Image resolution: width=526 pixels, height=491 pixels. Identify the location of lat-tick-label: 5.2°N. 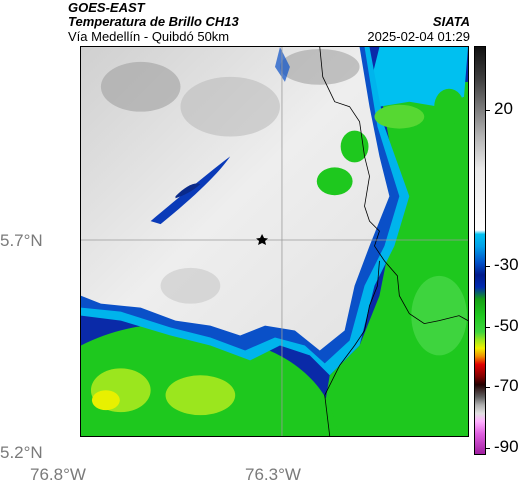
(21, 452).